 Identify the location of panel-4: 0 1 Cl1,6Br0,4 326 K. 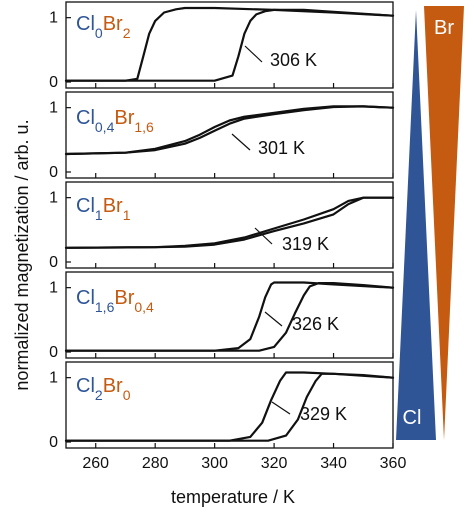
(222, 316).